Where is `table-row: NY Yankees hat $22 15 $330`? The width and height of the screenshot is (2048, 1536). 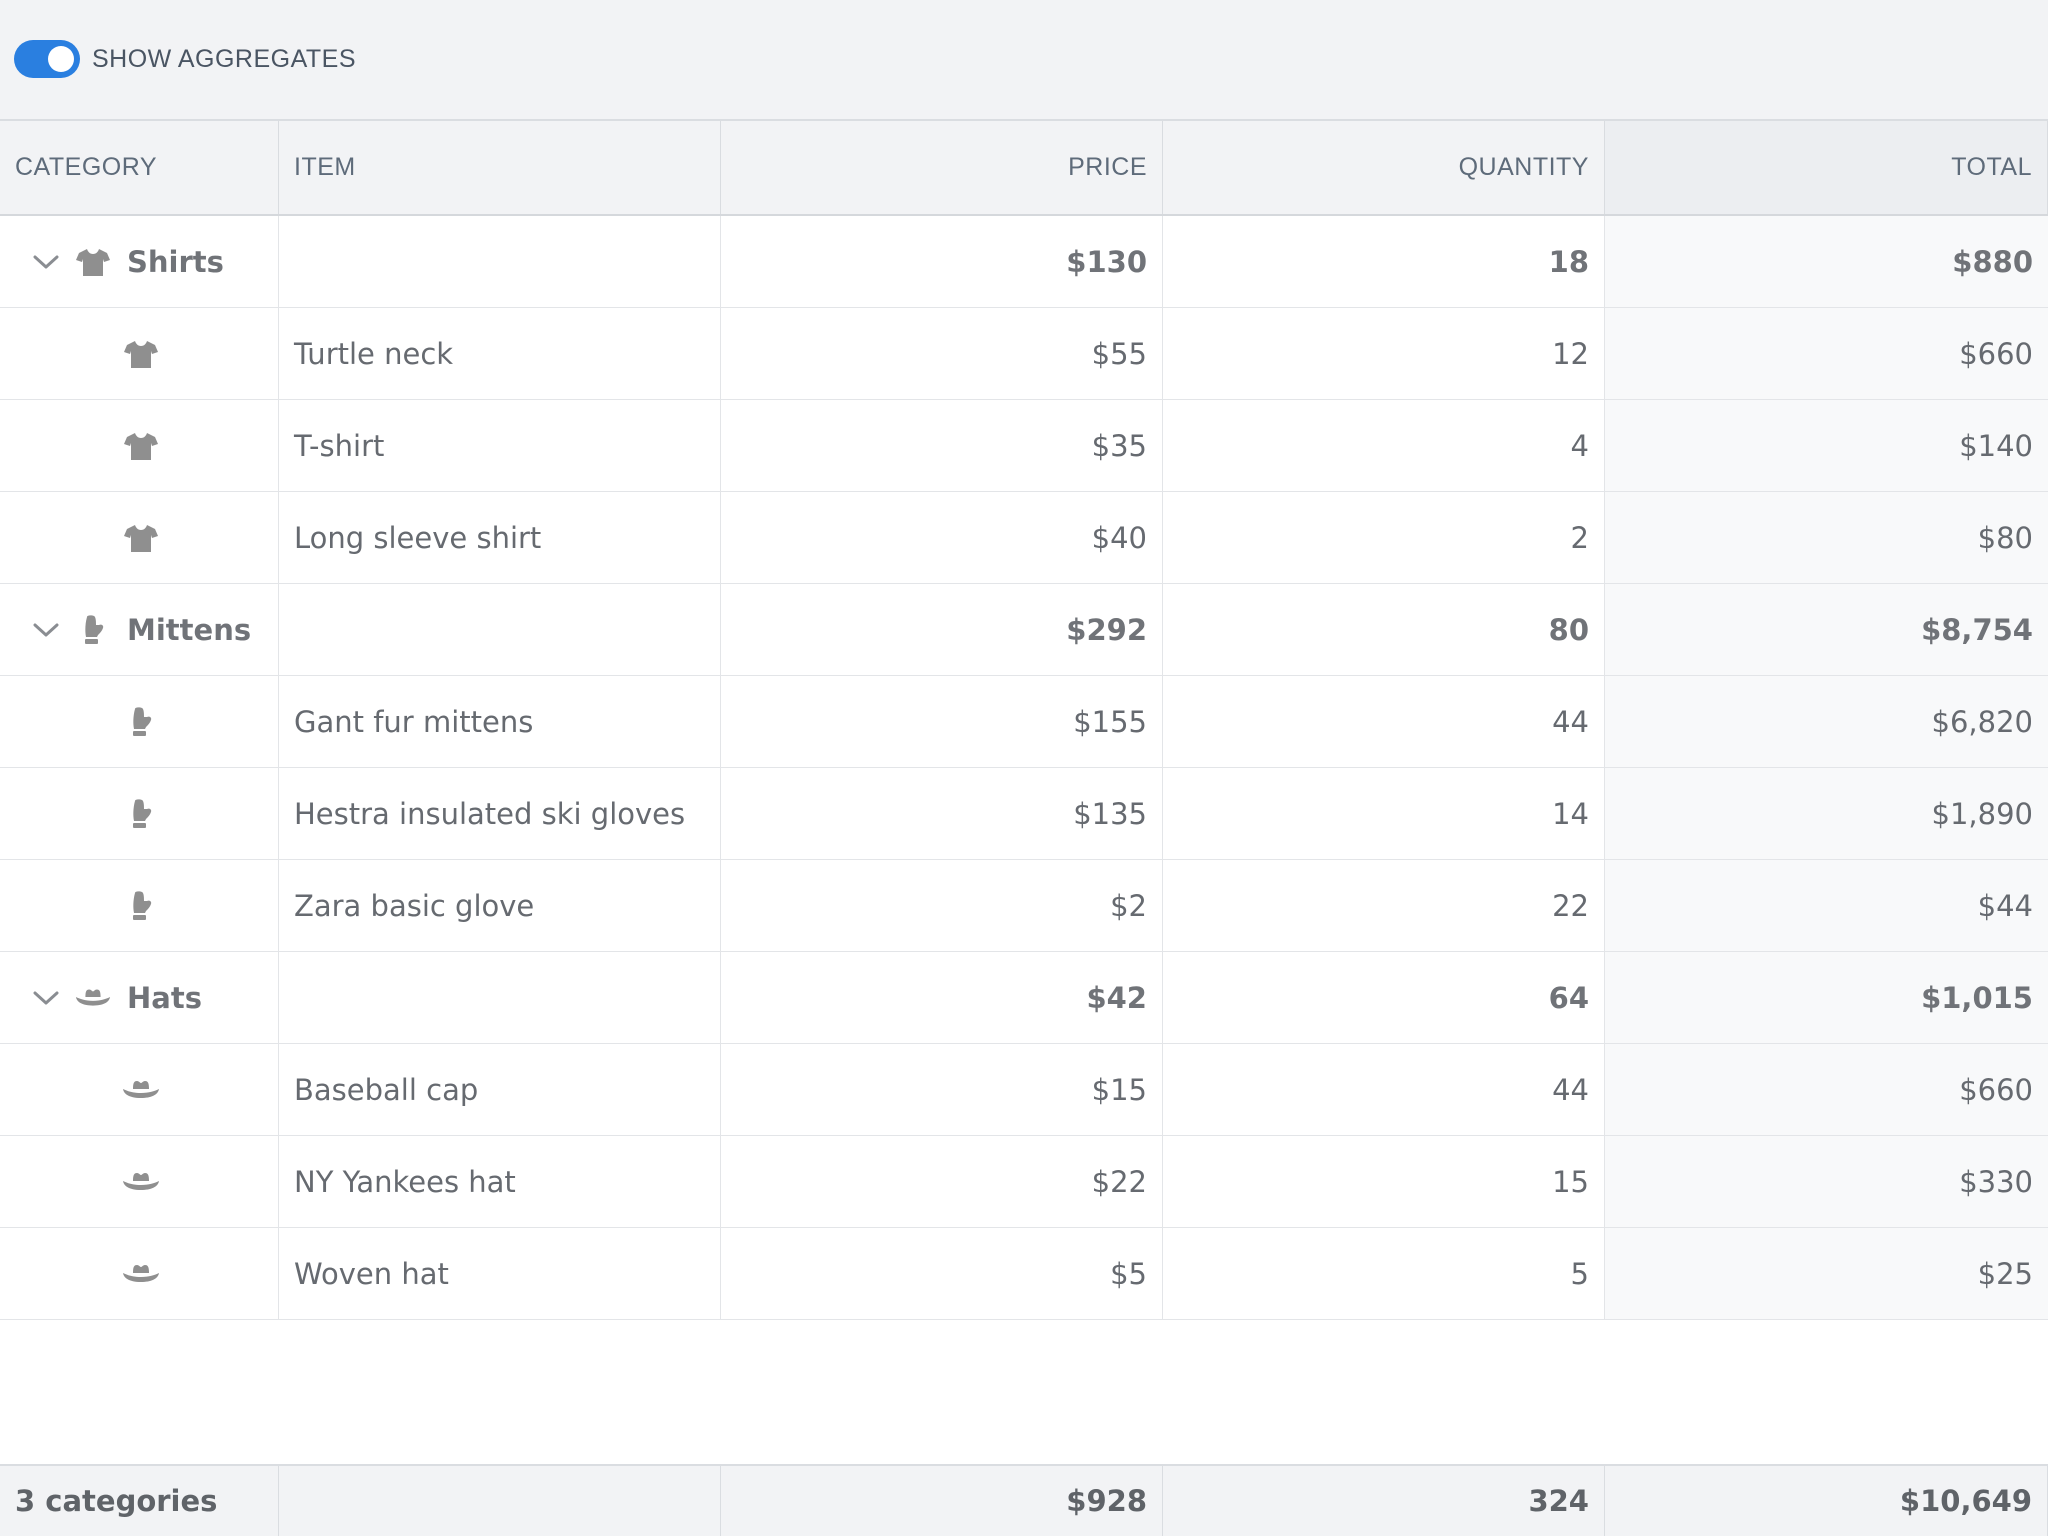 table-row: NY Yankees hat $22 15 $330 is located at coordinates (1024, 1182).